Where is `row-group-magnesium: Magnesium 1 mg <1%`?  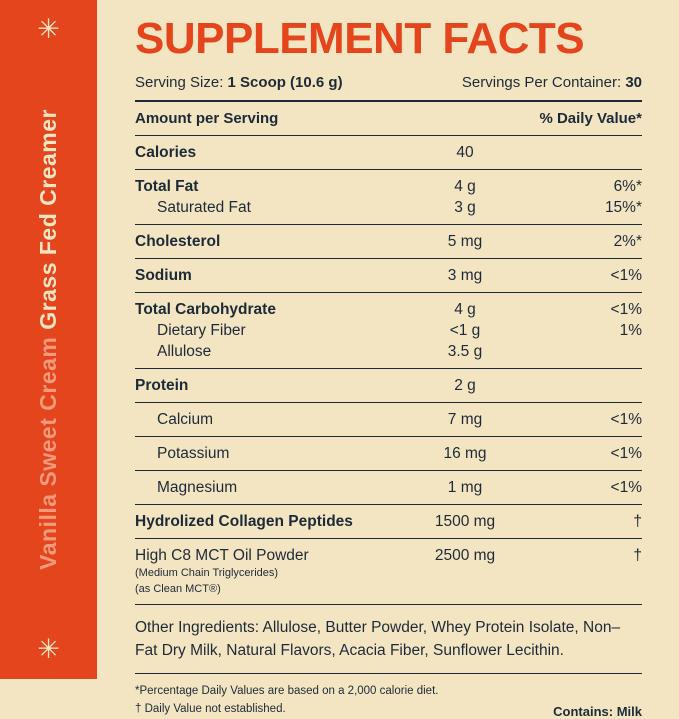
row-group-magnesium: Magnesium 1 mg <1% is located at coordinates (388, 488).